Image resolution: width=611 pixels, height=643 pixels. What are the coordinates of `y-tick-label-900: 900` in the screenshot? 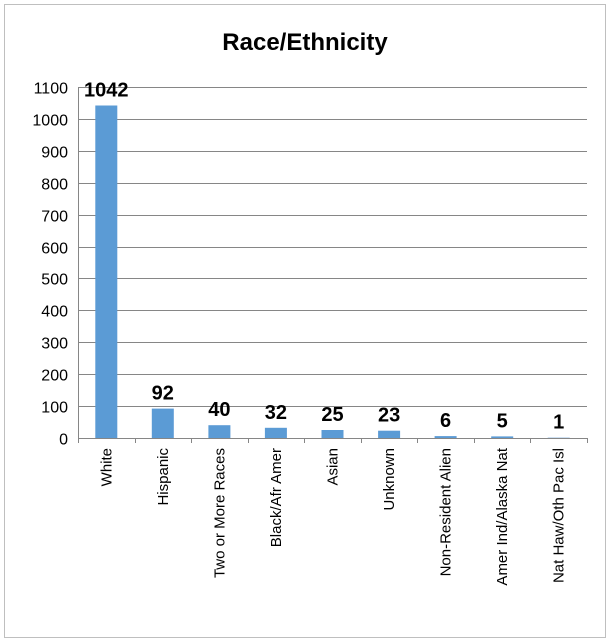 It's located at (54, 153).